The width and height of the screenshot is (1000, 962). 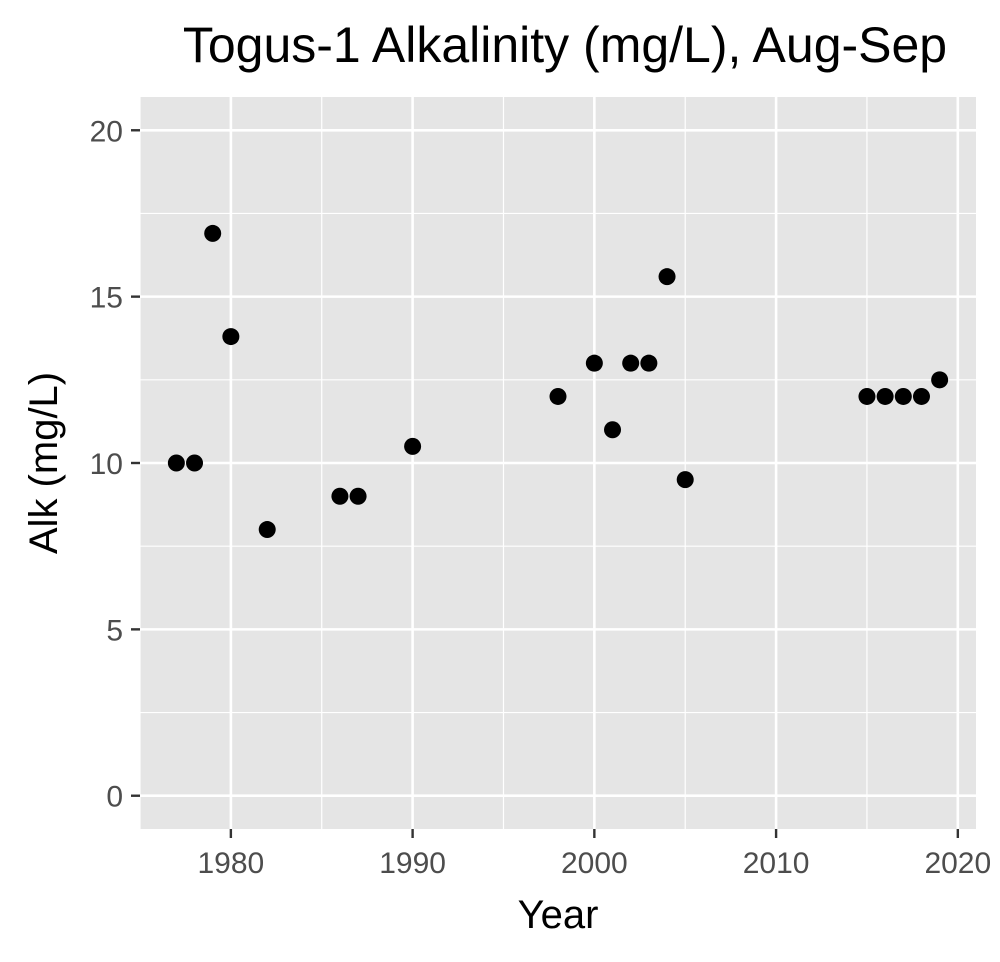 I want to click on x-tick-label: 2000, so click(x=594, y=863).